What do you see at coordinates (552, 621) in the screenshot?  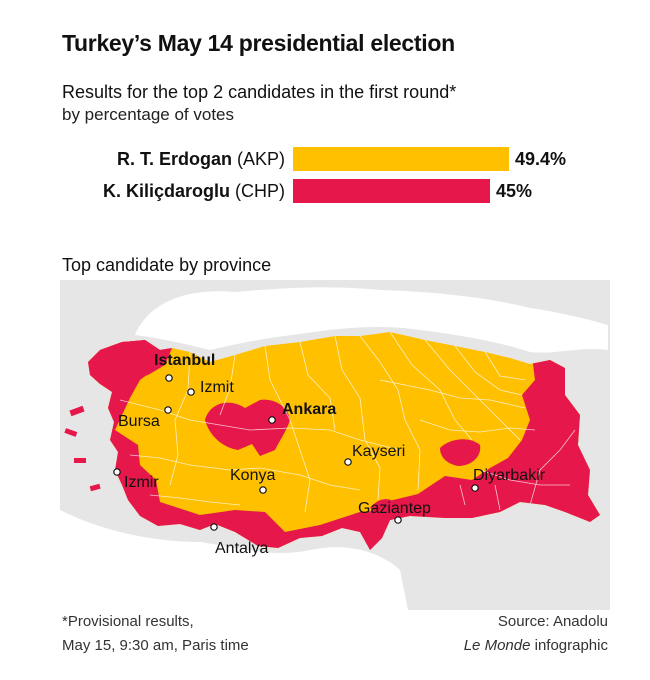 I see `source-line: Source: Anadolu` at bounding box center [552, 621].